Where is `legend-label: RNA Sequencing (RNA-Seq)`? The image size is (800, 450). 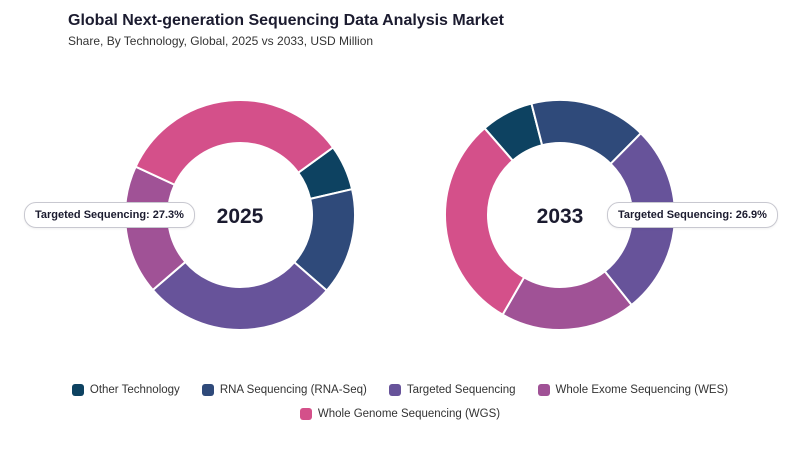 legend-label: RNA Sequencing (RNA-Seq) is located at coordinates (293, 390).